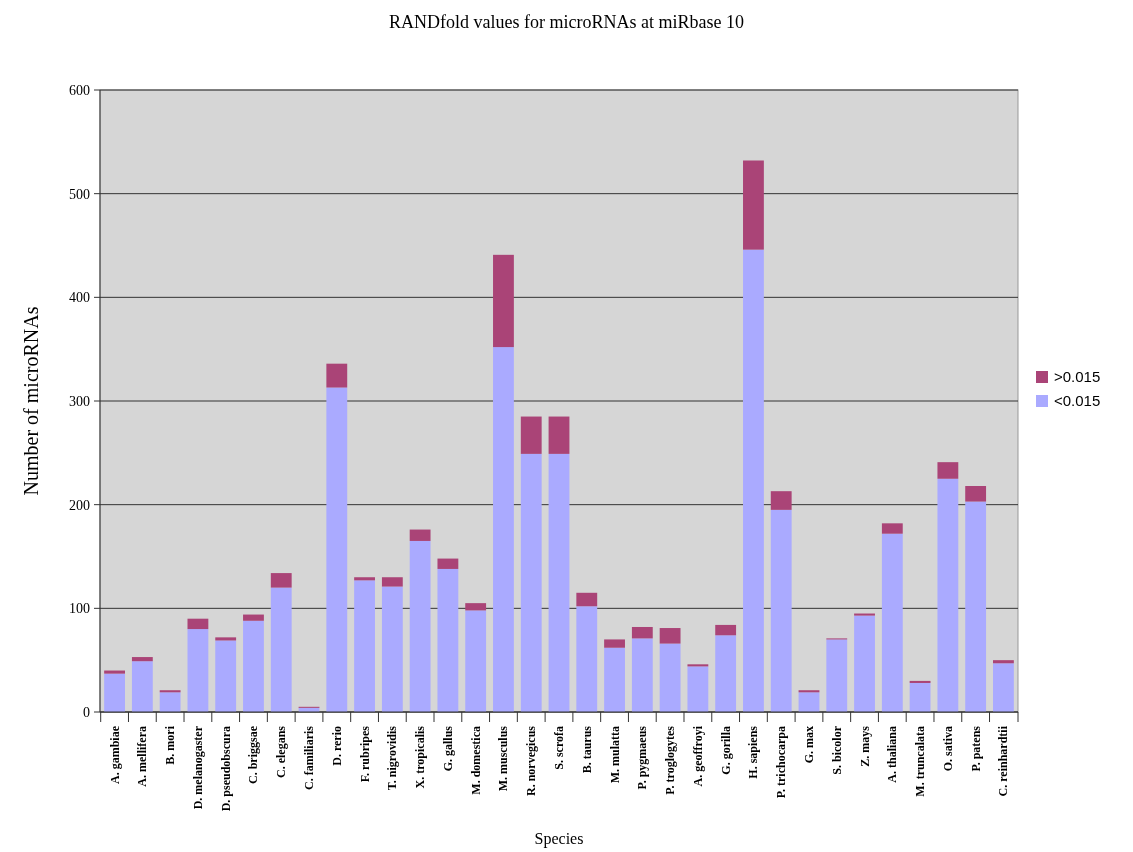 This screenshot has height=852, width=1133. I want to click on x-tick-label: C. briggsae, so click(253, 754).